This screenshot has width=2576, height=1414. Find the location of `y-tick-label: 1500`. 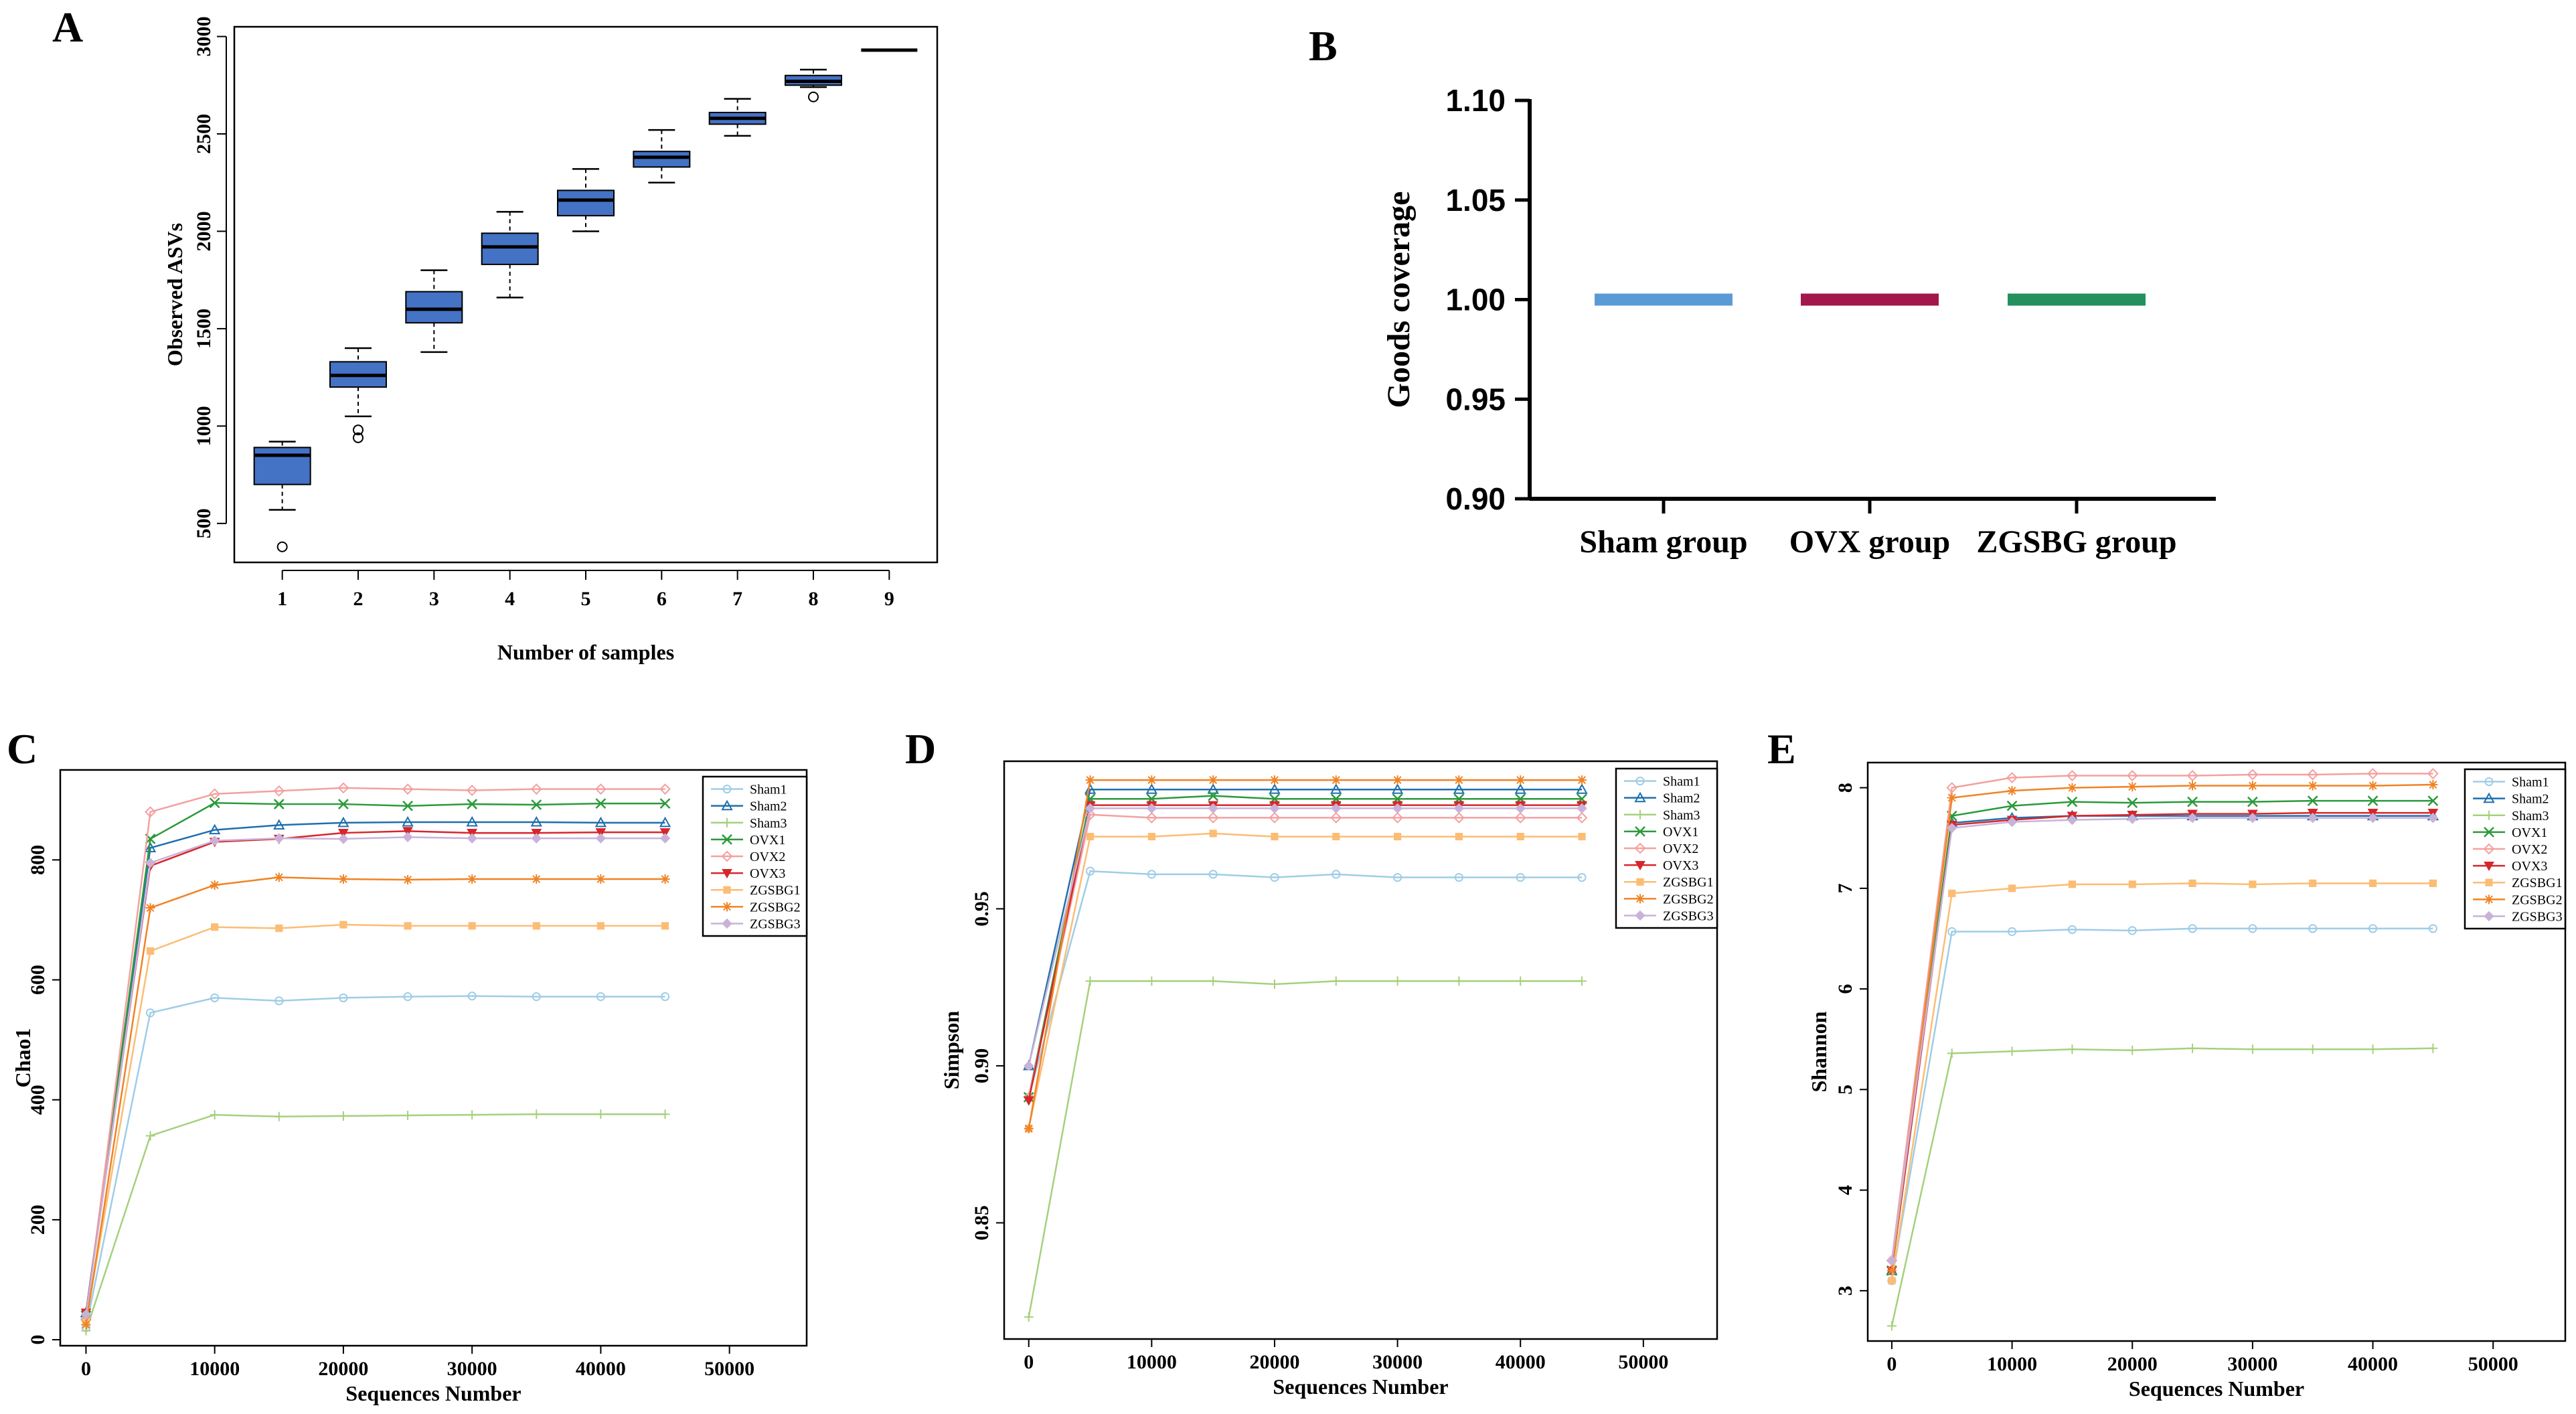

y-tick-label: 1500 is located at coordinates (204, 329).